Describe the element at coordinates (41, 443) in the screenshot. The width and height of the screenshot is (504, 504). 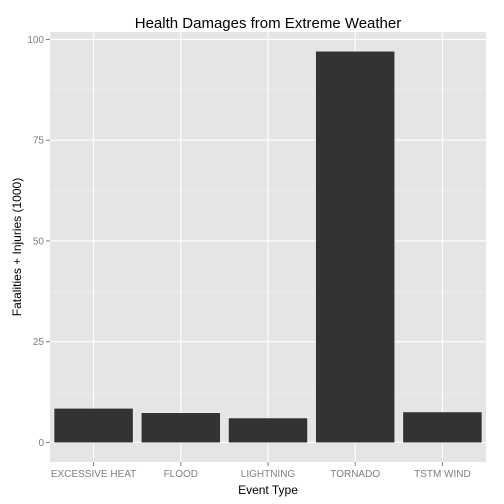
I see `y-tick-label: 0` at that location.